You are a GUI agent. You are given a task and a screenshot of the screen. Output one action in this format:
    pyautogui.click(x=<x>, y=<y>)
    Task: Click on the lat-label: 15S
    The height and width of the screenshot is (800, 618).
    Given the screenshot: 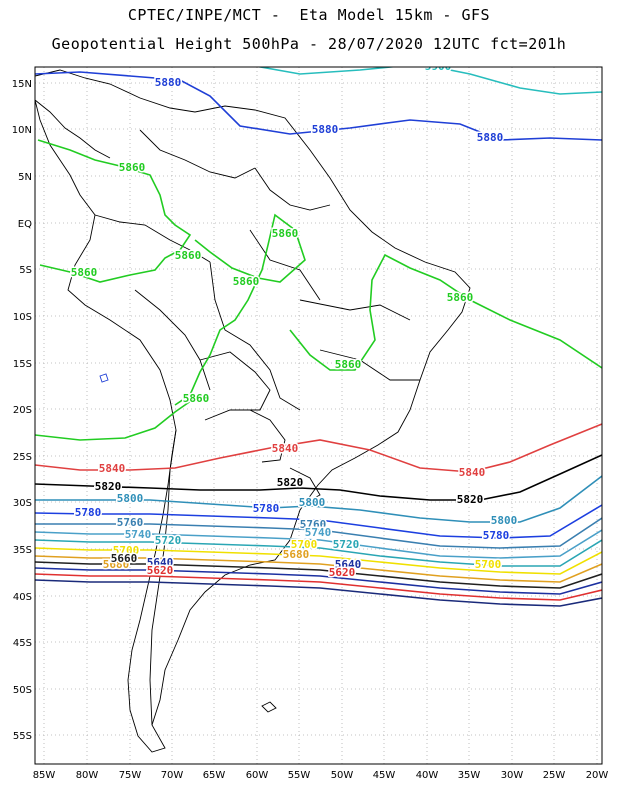 What is the action you would take?
    pyautogui.click(x=22, y=364)
    